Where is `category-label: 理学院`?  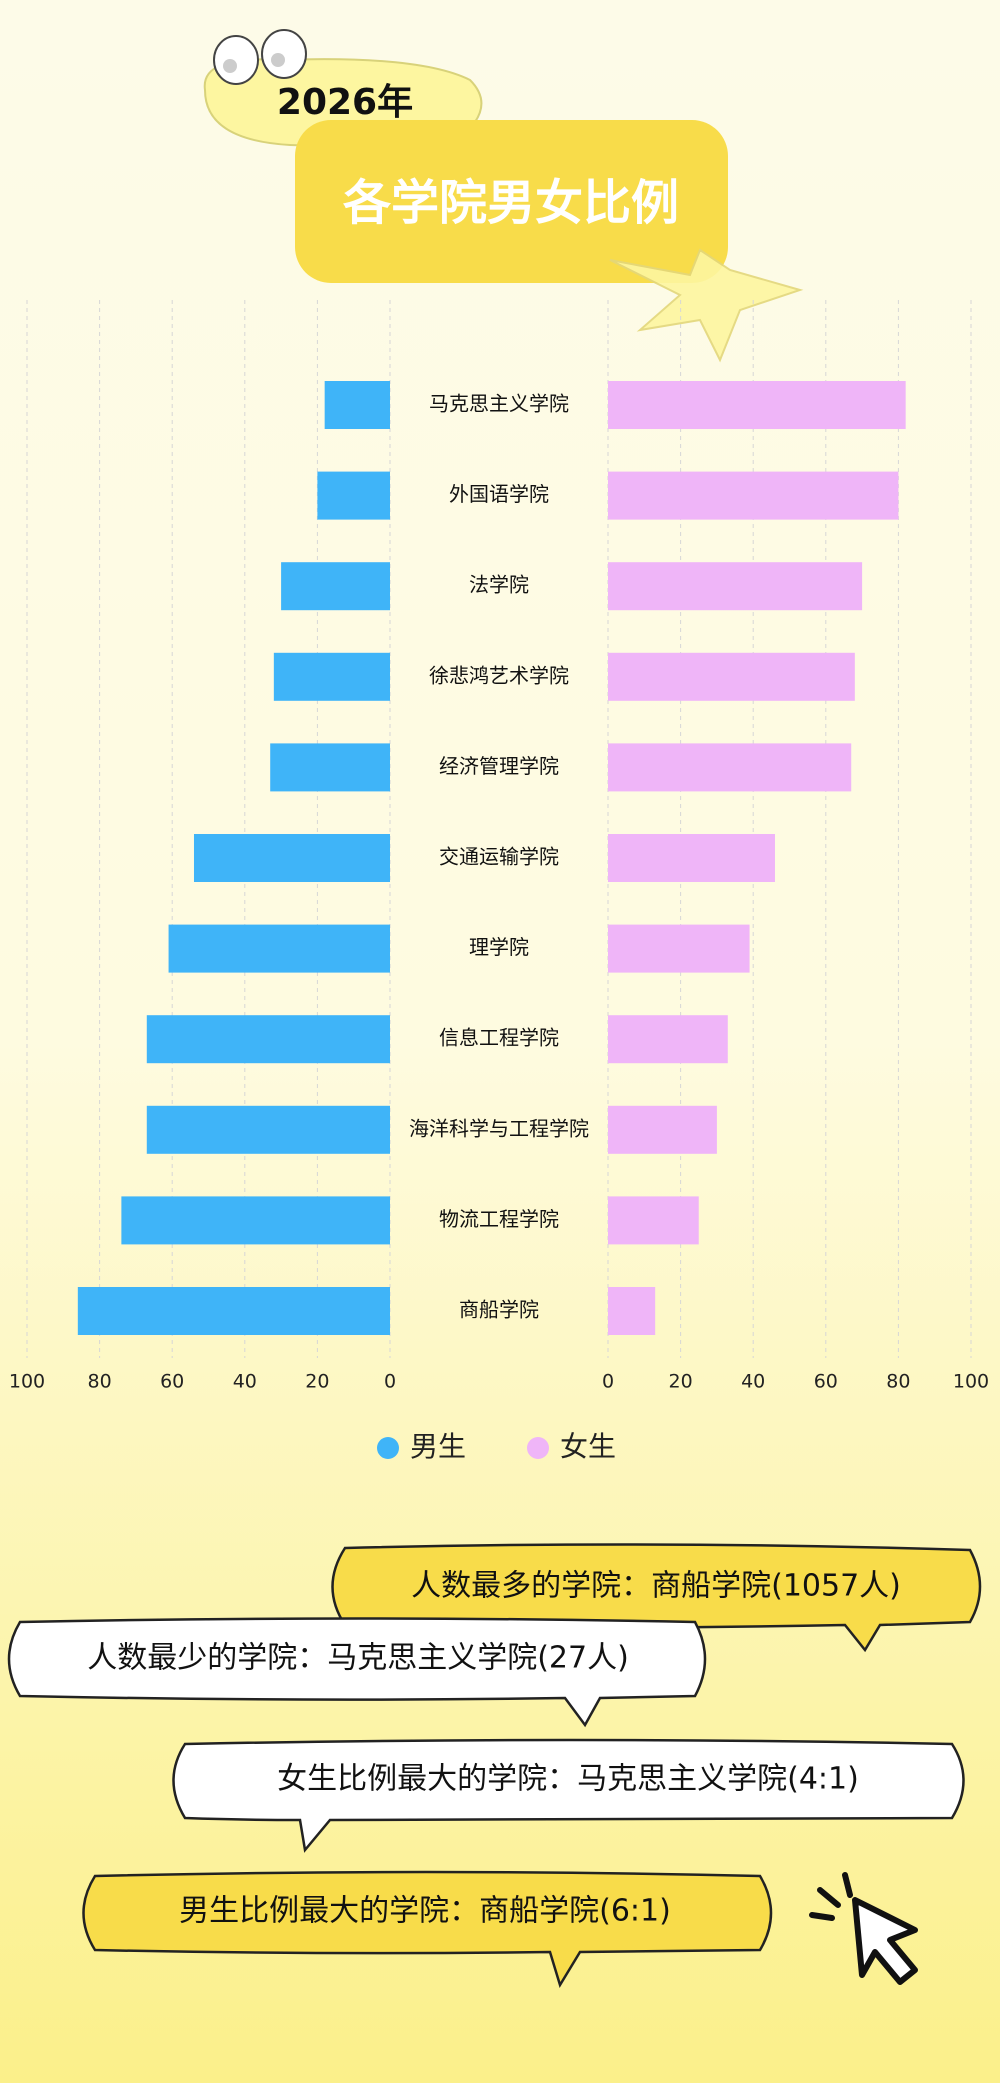 category-label: 理学院 is located at coordinates (499, 947).